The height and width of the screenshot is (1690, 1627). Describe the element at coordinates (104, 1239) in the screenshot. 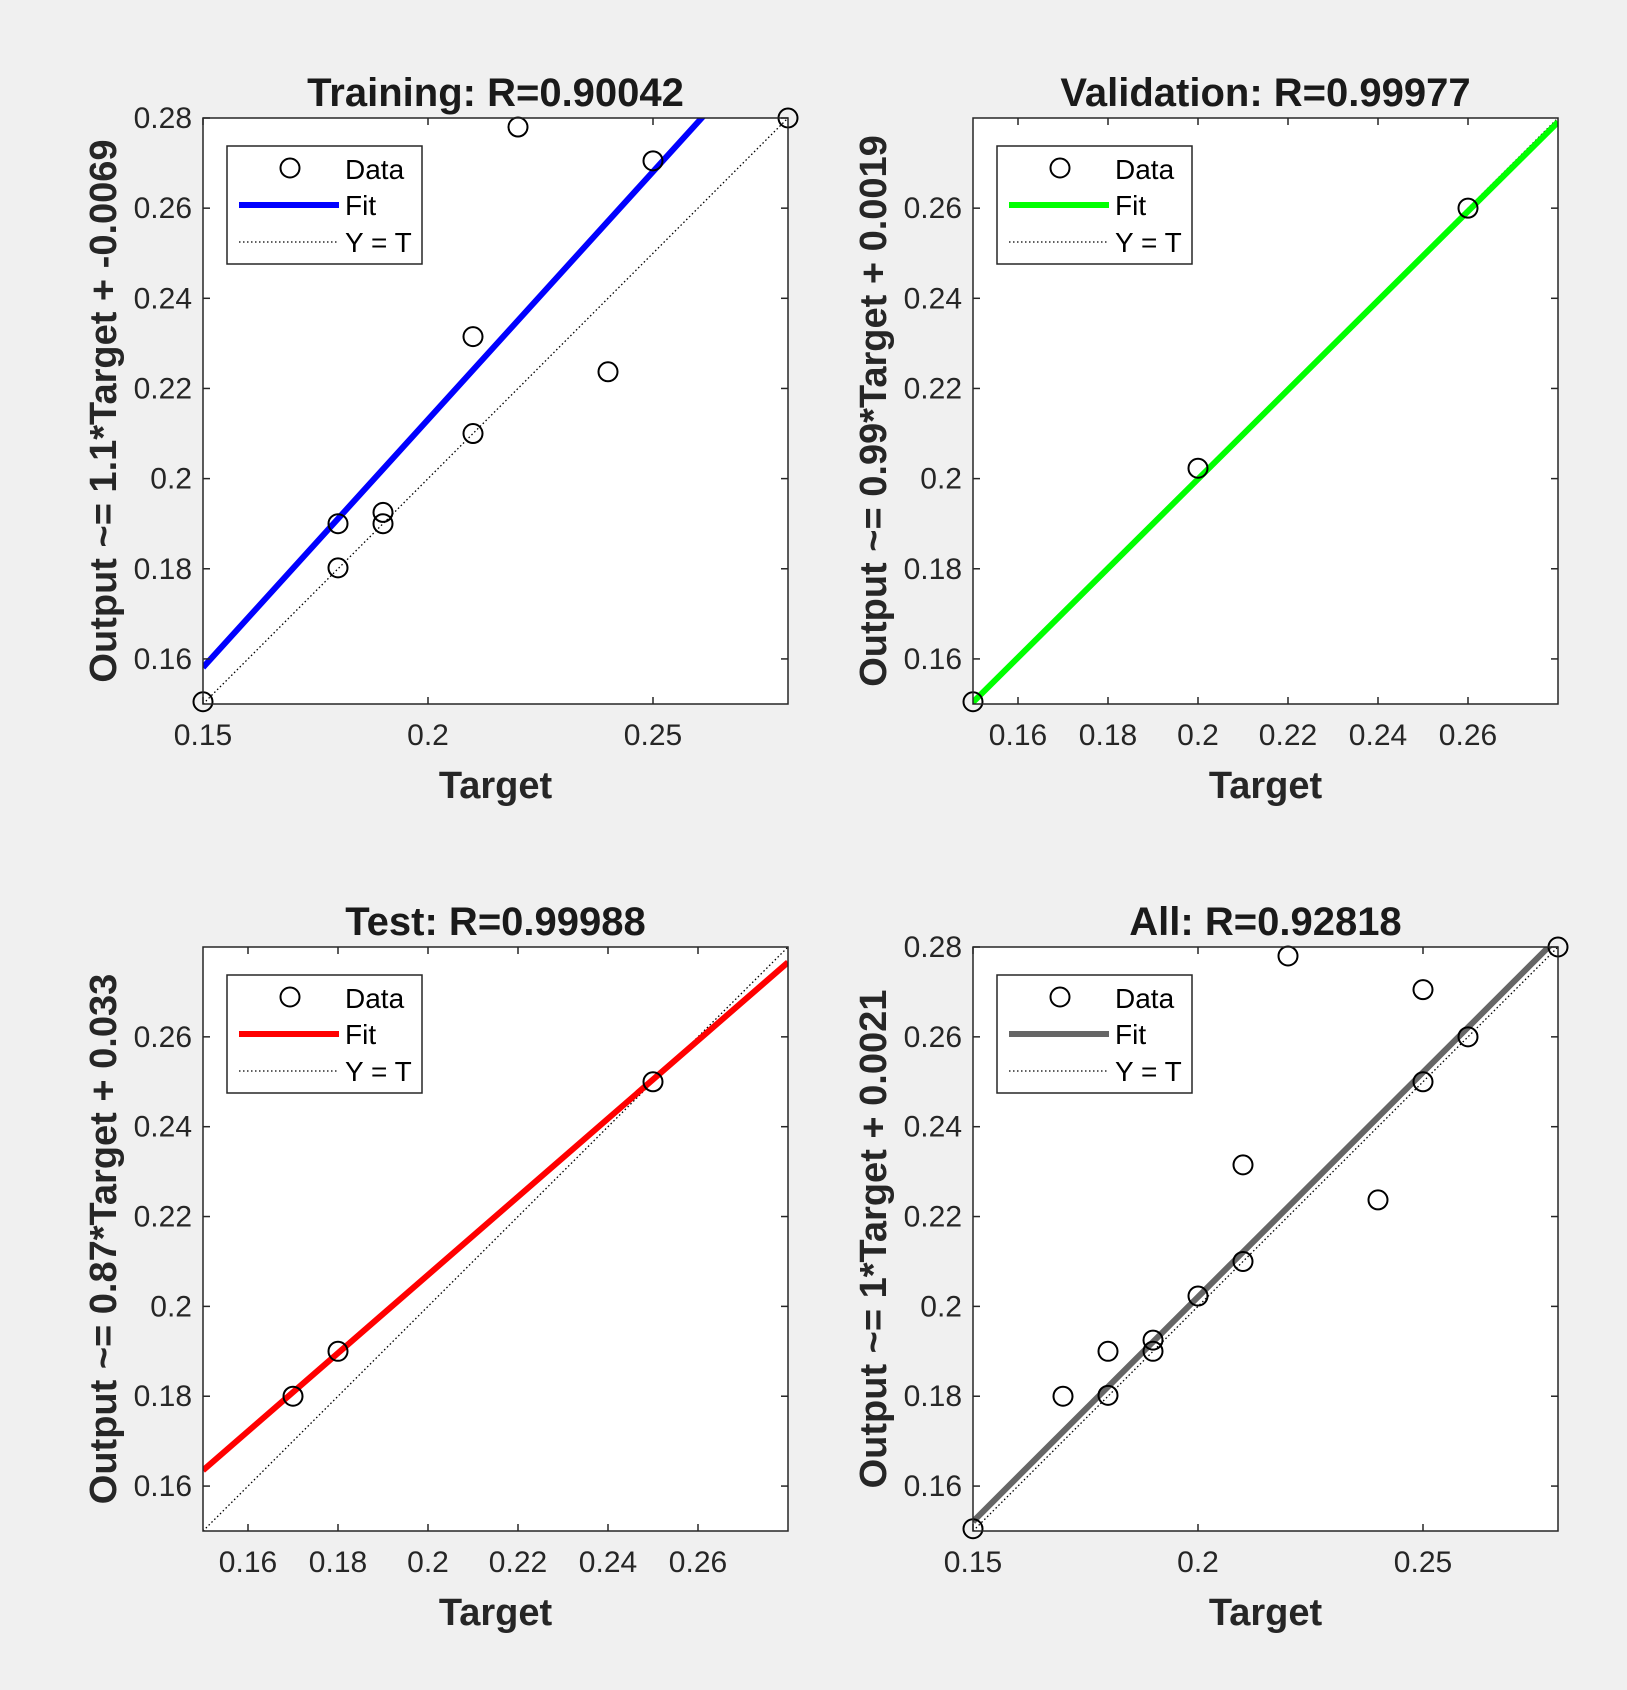

I see `y-axis-label: Output ~= 0.87*Target + 0.033` at that location.